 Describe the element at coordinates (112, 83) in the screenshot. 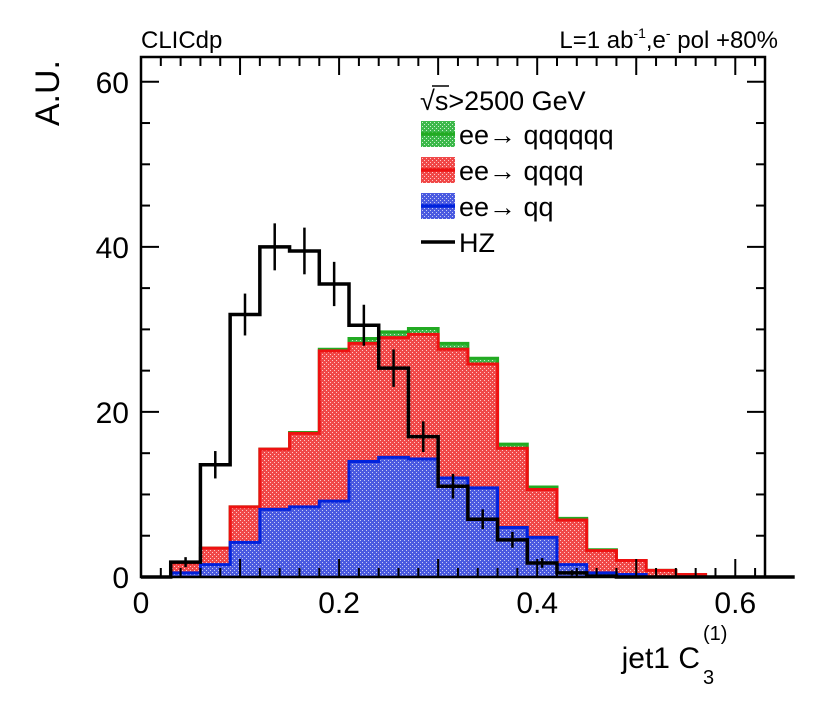

I see `y-tick-label-3: 60` at that location.